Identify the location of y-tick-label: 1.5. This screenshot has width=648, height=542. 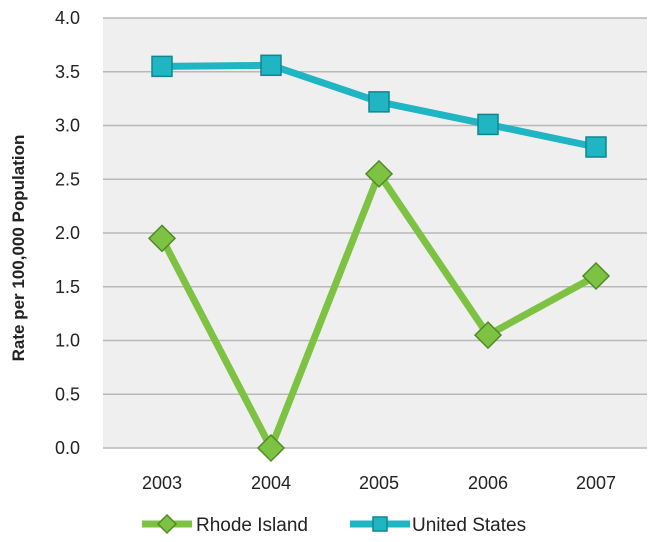
(67, 287).